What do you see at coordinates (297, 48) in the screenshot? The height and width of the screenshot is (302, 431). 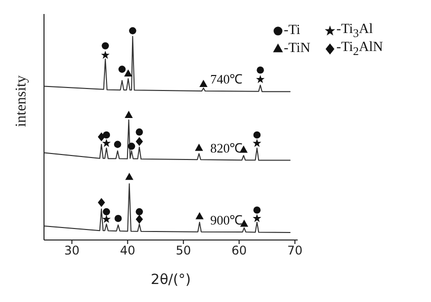 I see `legend-label: -TiN` at bounding box center [297, 48].